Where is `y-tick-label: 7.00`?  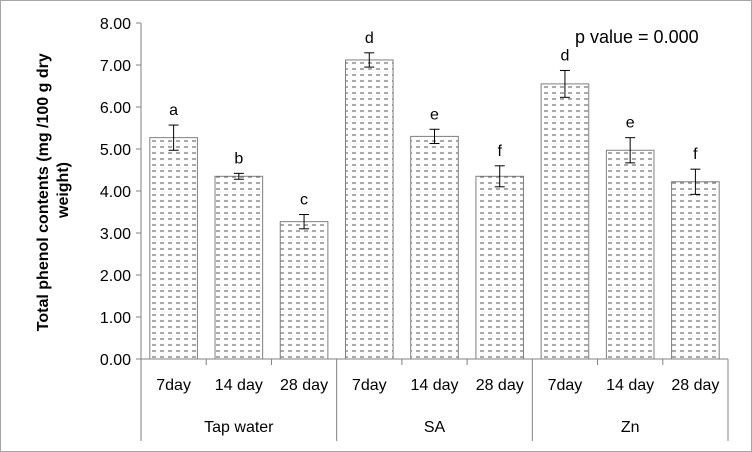 y-tick-label: 7.00 is located at coordinates (115, 66).